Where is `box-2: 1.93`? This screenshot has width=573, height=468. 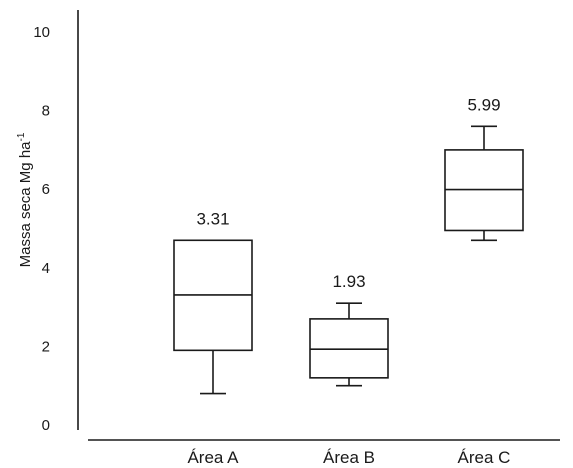
box-2: 1.93 is located at coordinates (349, 329).